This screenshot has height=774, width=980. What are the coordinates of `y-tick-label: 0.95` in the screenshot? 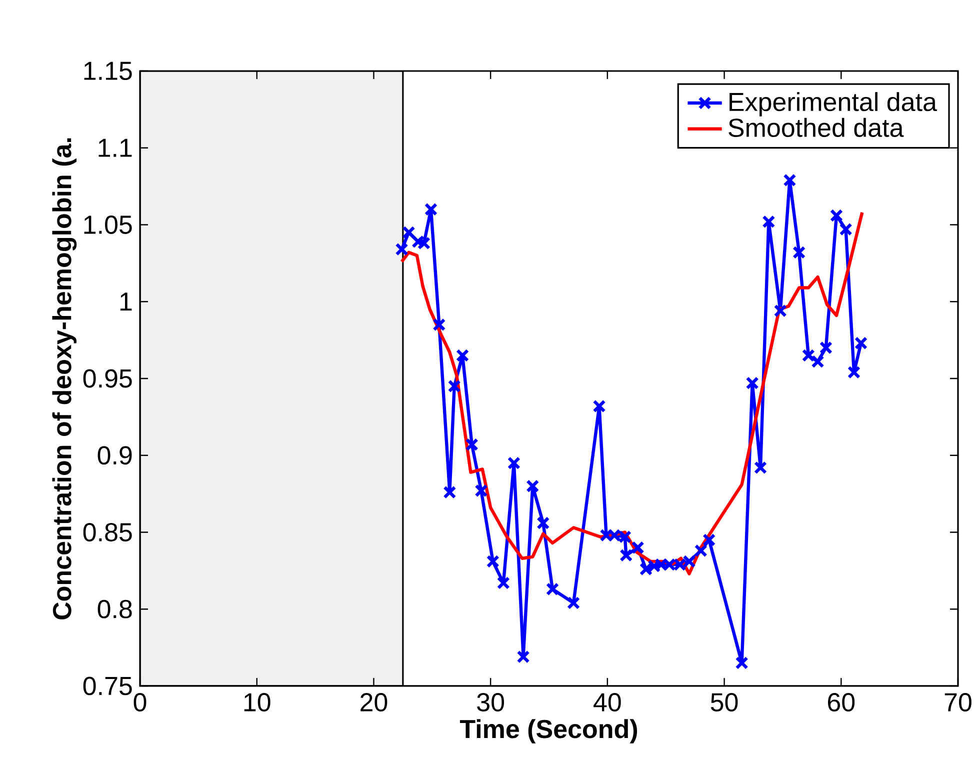 It's located at (107, 378).